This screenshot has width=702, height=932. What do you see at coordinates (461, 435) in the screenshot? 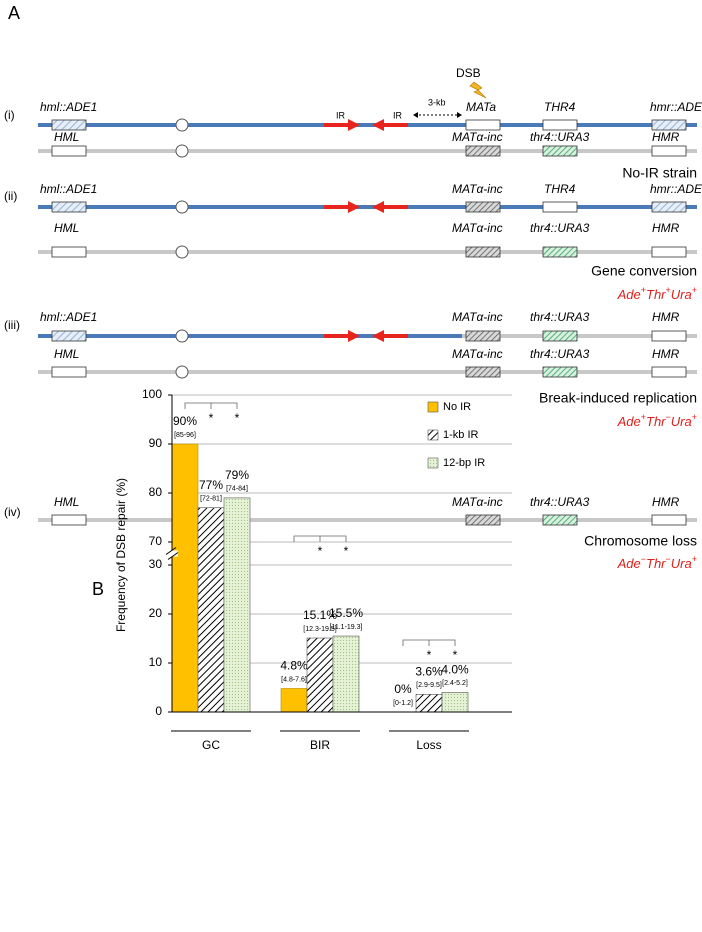
I see `legend-label: 1-kb IR` at bounding box center [461, 435].